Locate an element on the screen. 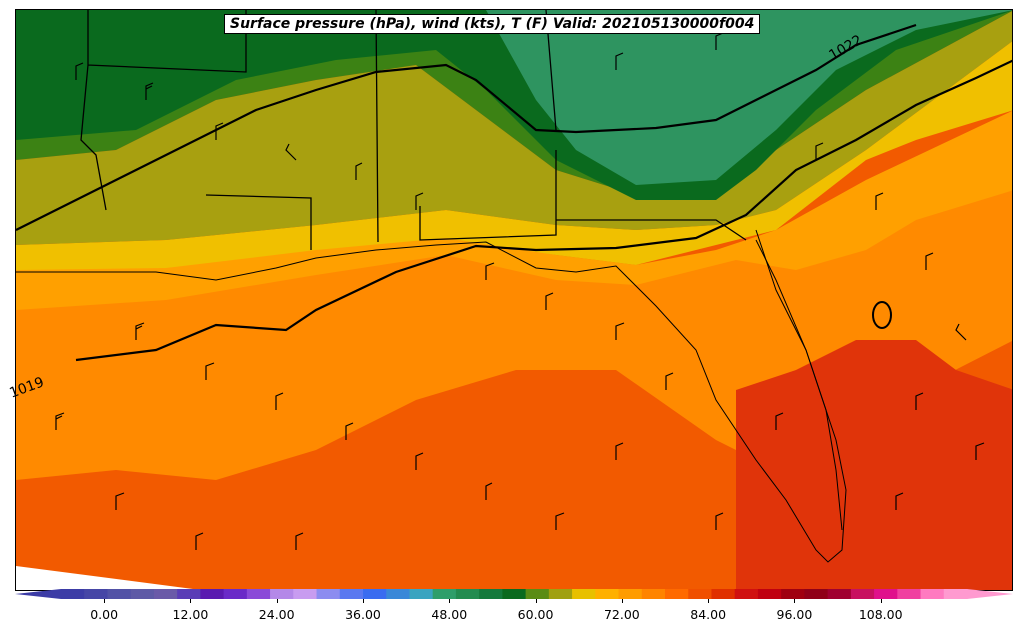 The width and height of the screenshot is (1022, 633). colorbar-tick-label: 12.00 is located at coordinates (190, 614).